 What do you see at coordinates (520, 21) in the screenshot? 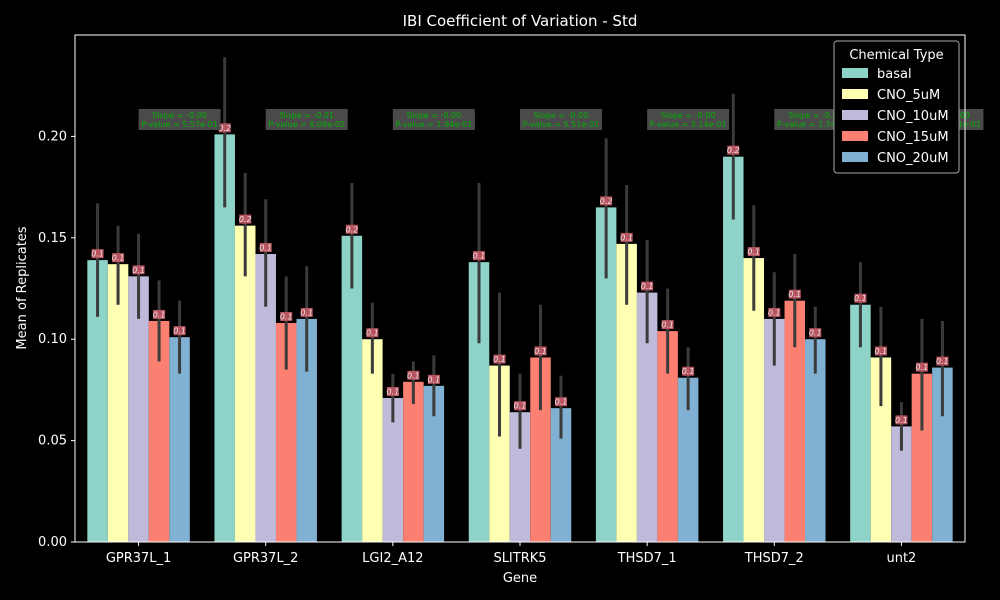
I see `chart-title: IBI Coefficient of Variation - Std` at bounding box center [520, 21].